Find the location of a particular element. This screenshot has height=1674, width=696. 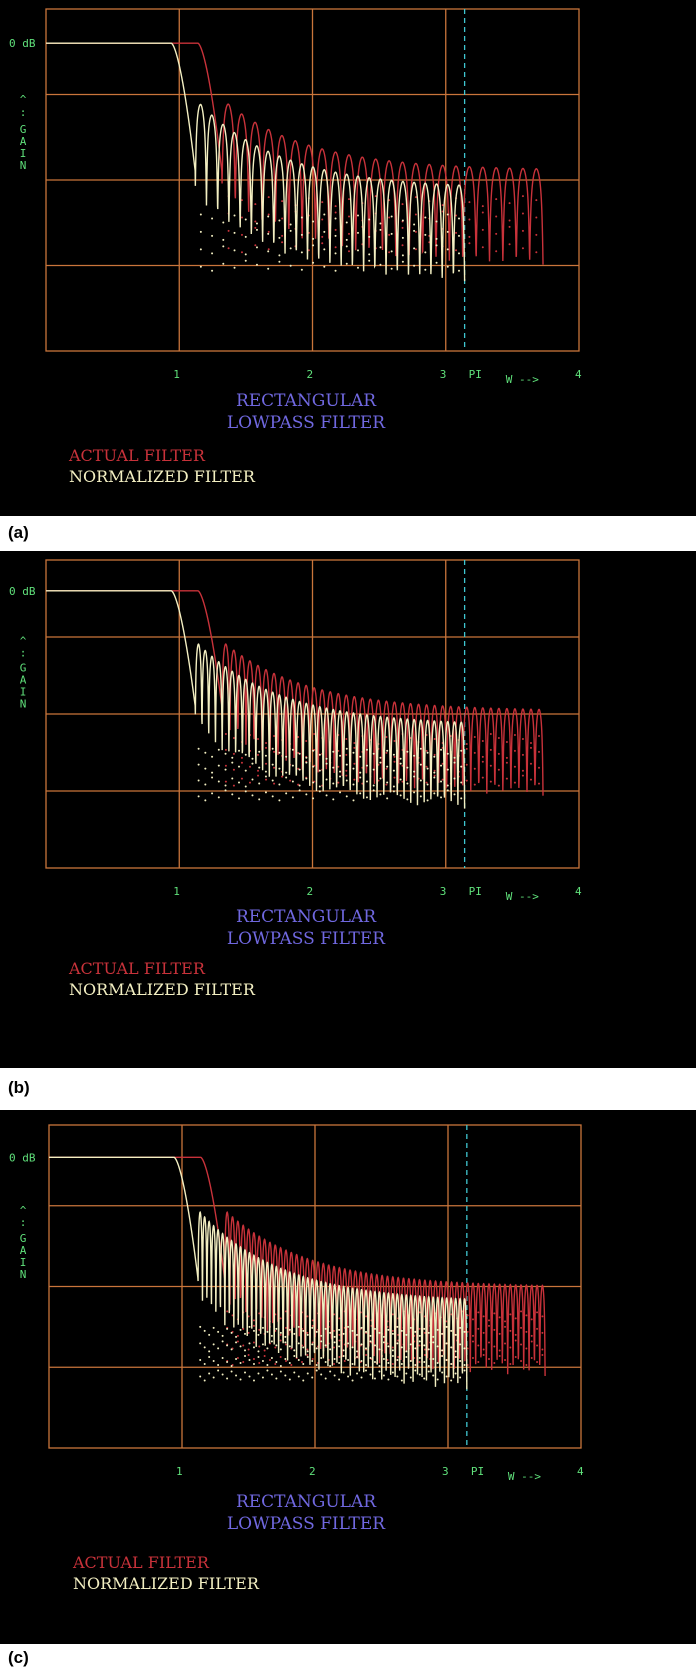

legend-normalized-filter: NORMALIZED FILTER is located at coordinates (162, 476).